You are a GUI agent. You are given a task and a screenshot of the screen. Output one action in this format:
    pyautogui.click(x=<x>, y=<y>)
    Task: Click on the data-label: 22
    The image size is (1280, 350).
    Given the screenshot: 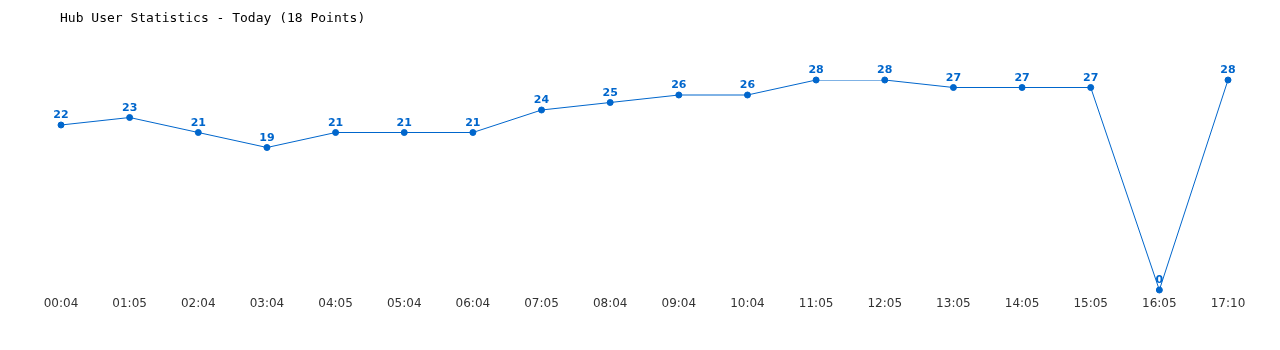 What is the action you would take?
    pyautogui.click(x=61, y=114)
    